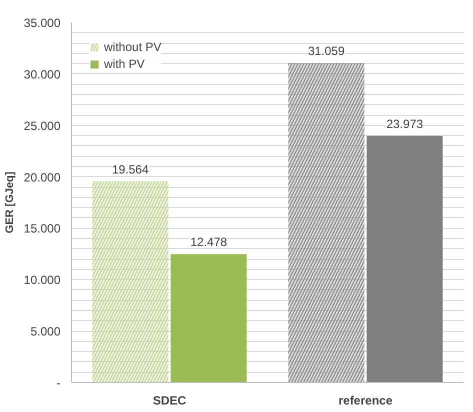 This screenshot has height=412, width=473. What do you see at coordinates (58, 383) in the screenshot?
I see `y-tick-label: -` at bounding box center [58, 383].